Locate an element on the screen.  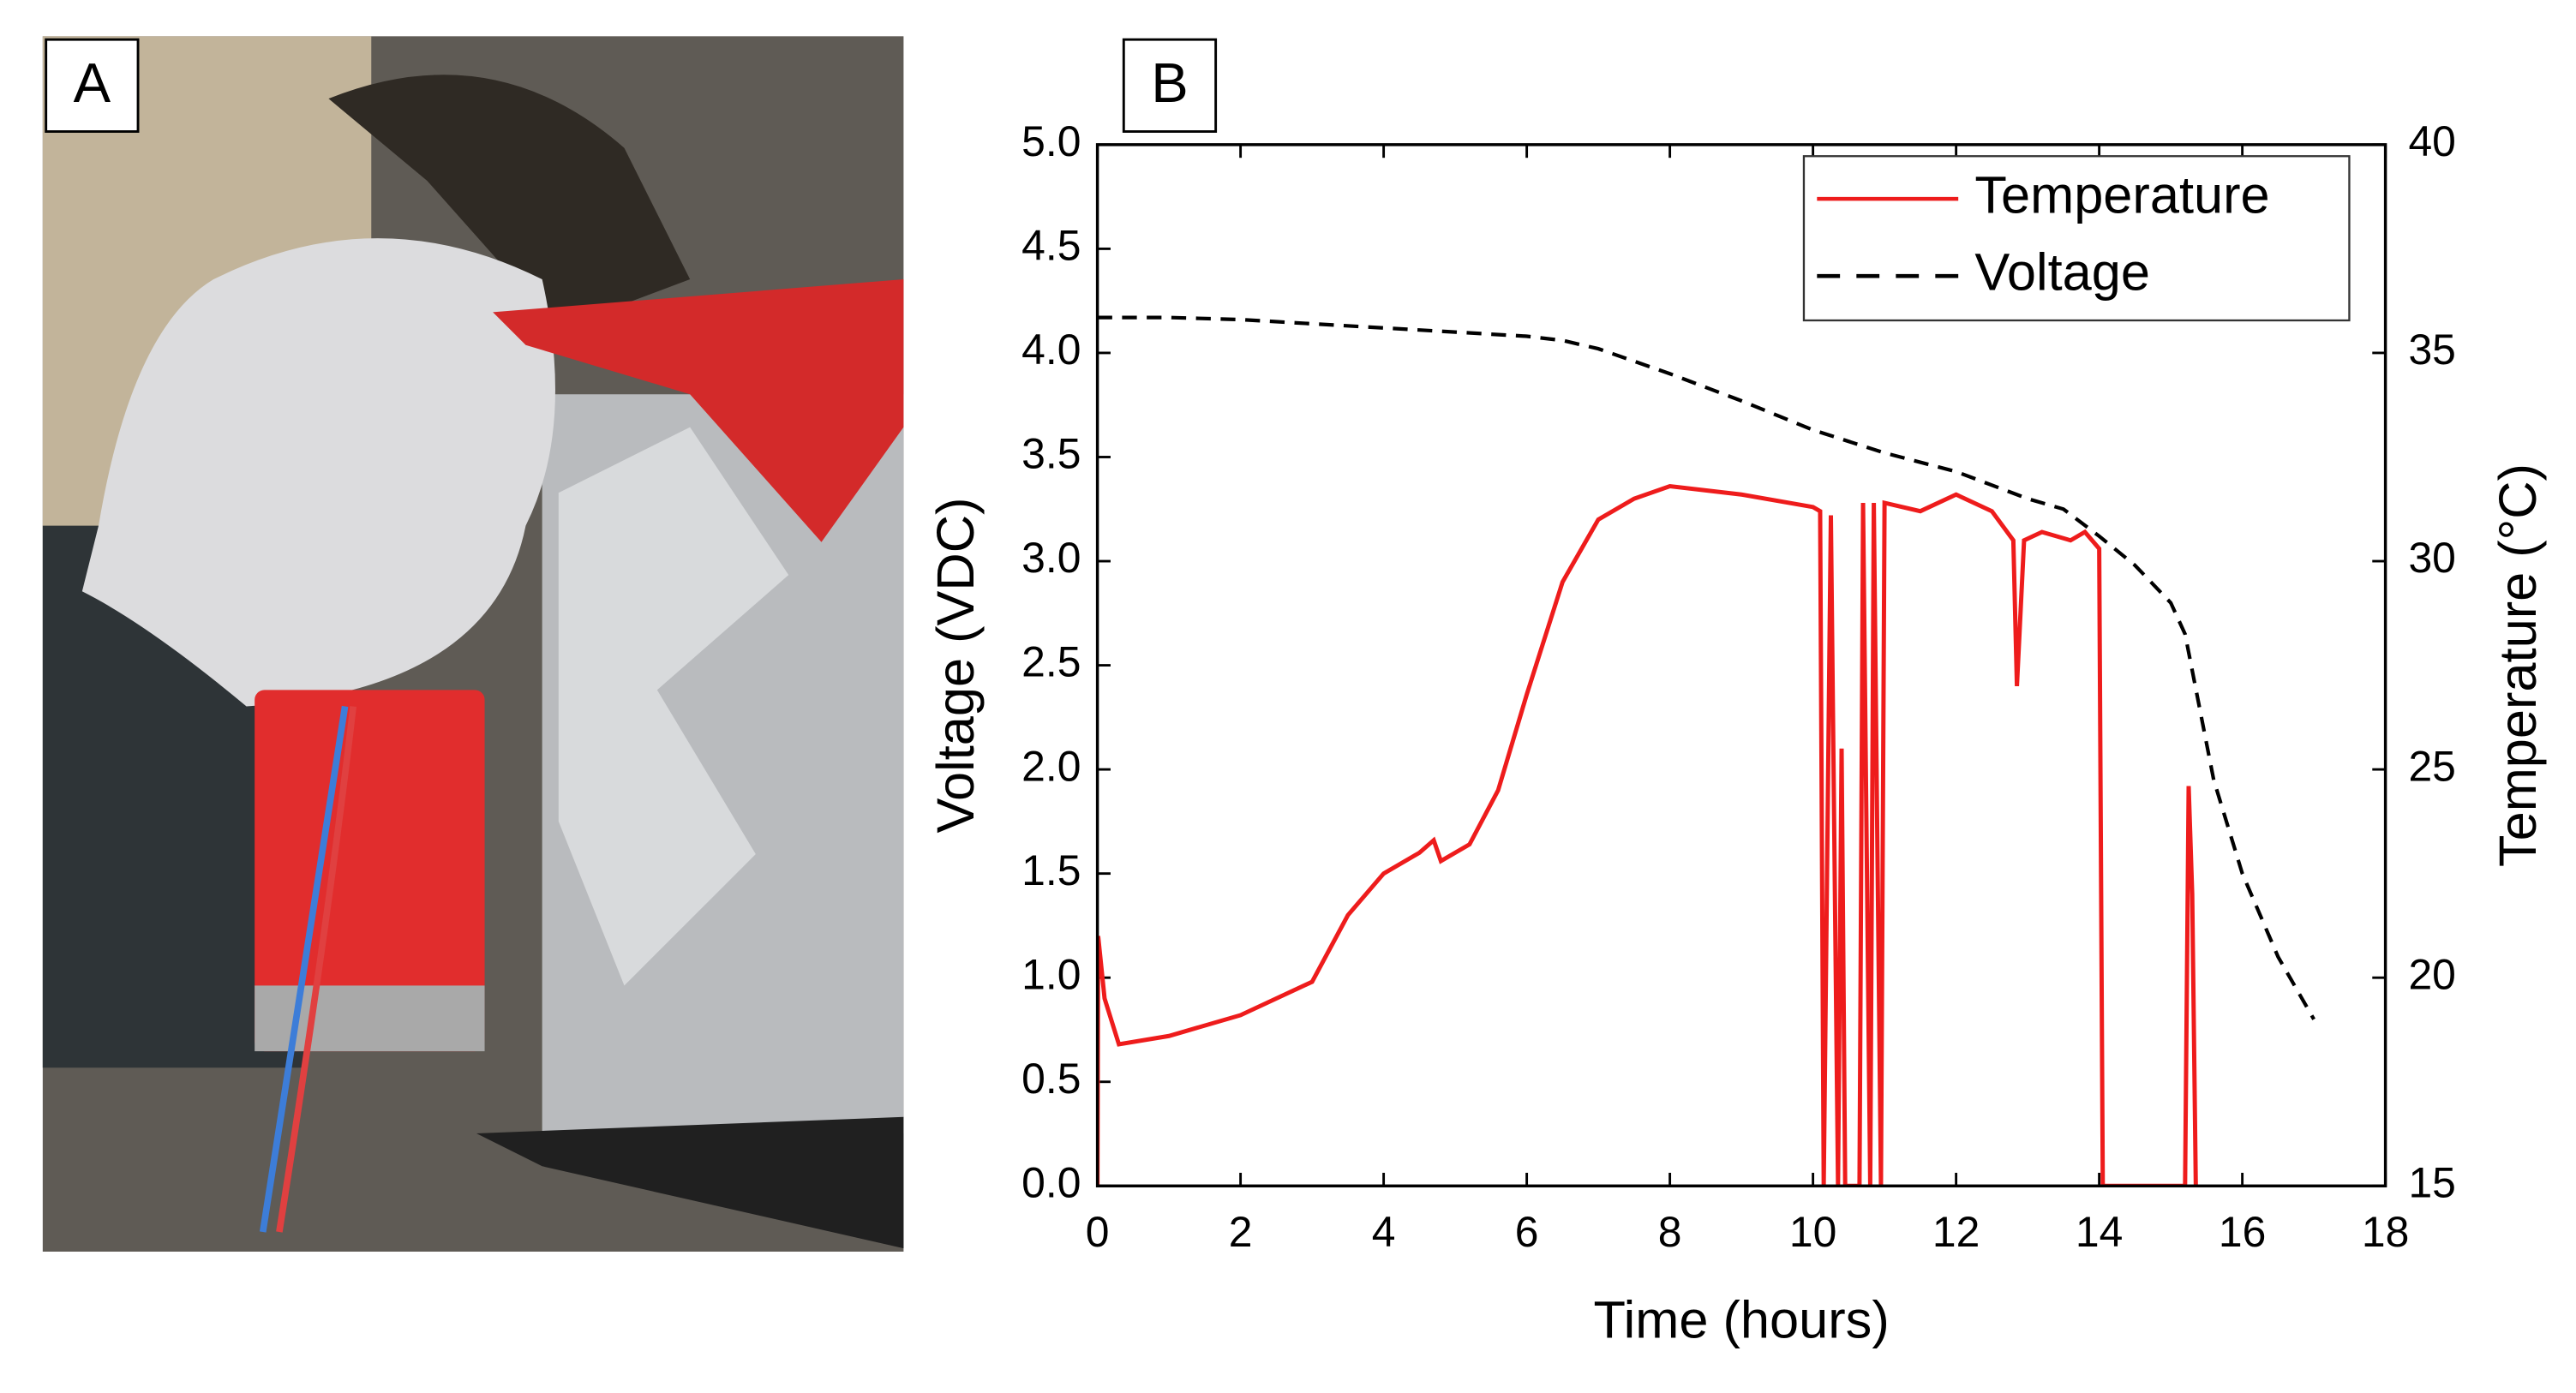
y-tick-label: 2.0 is located at coordinates (1051, 766).